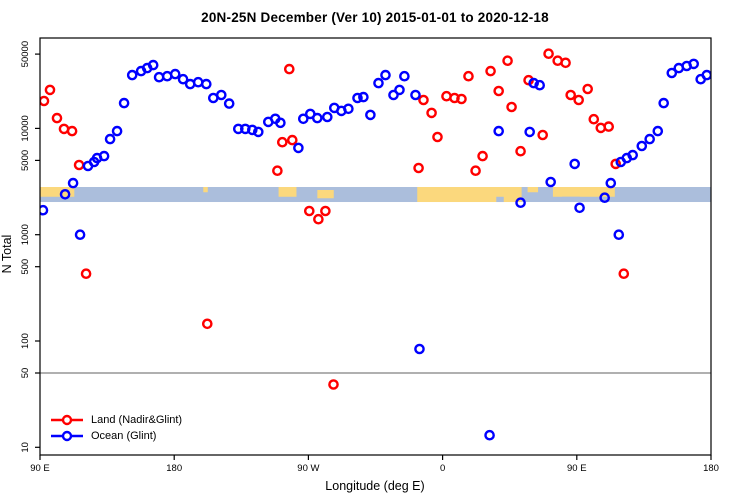 This screenshot has height=500, width=750. I want to click on map-strip-ocean-notch, so click(570, 199).